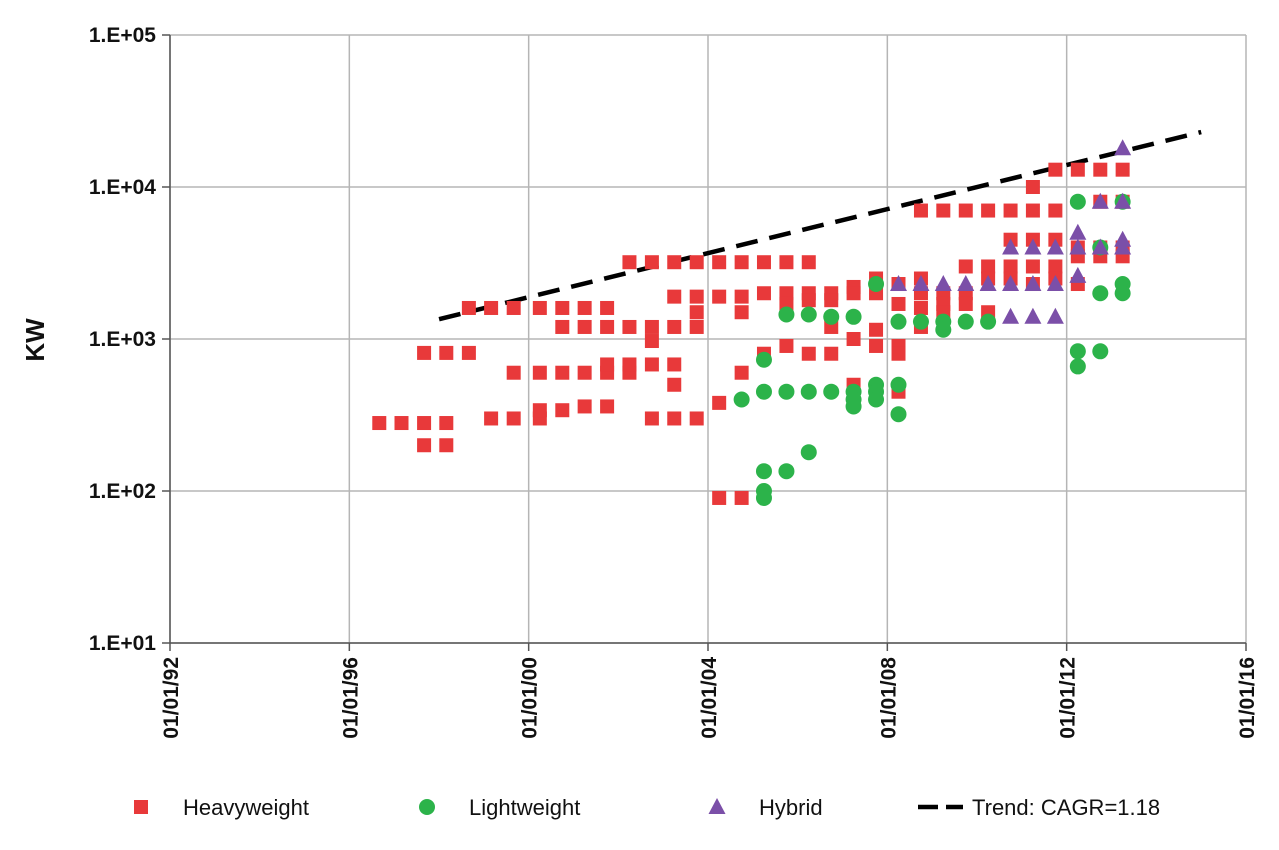  Describe the element at coordinates (122, 491) in the screenshot. I see `y-tick-label: 1.E+02` at that location.